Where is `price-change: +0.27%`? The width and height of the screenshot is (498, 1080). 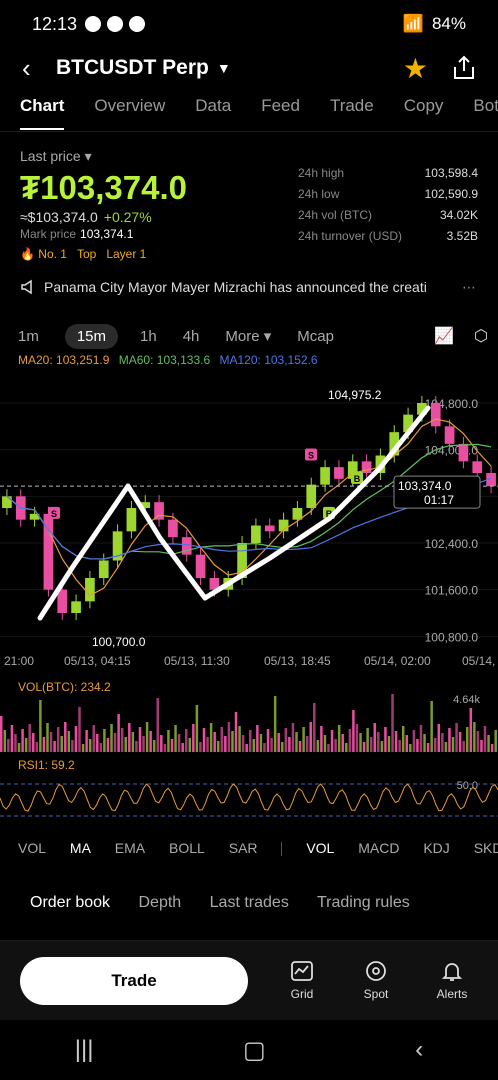 price-change: +0.27% is located at coordinates (127, 217).